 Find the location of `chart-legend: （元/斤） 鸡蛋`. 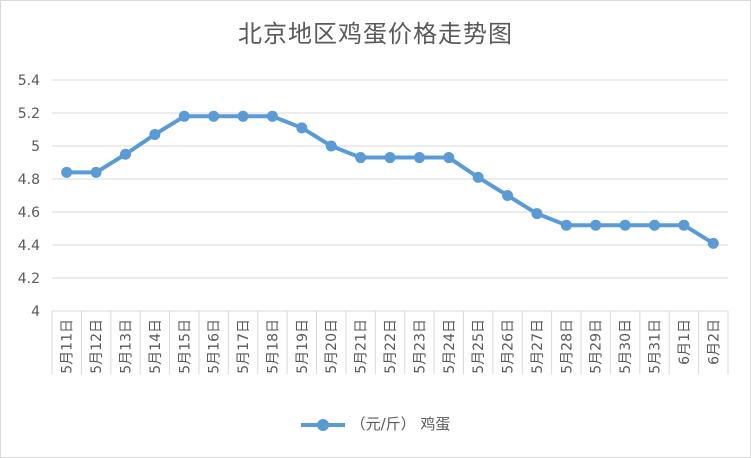

chart-legend: （元/斤） 鸡蛋 is located at coordinates (375, 423).